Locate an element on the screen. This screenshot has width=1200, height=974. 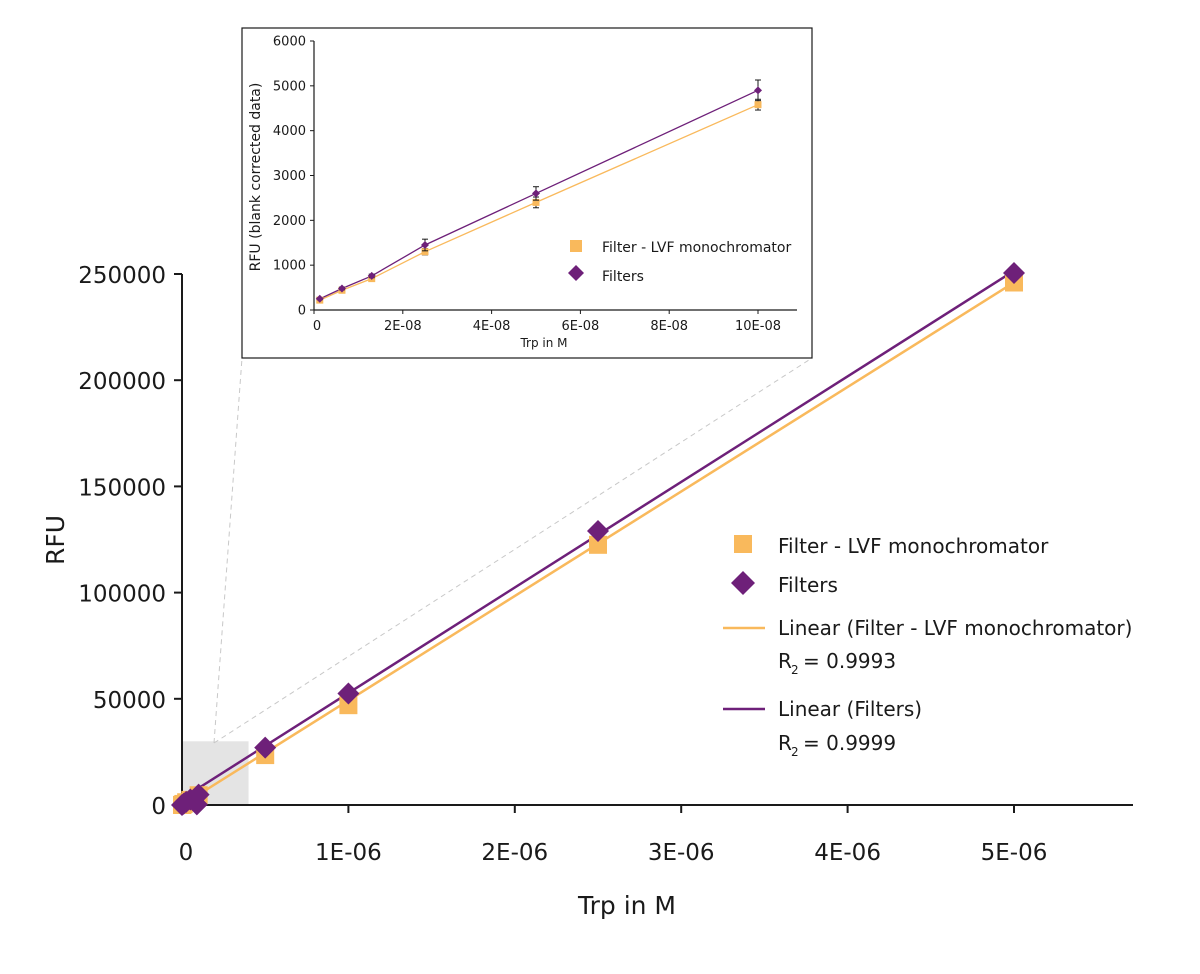
x-tick-label: 3E-06 is located at coordinates (681, 853).